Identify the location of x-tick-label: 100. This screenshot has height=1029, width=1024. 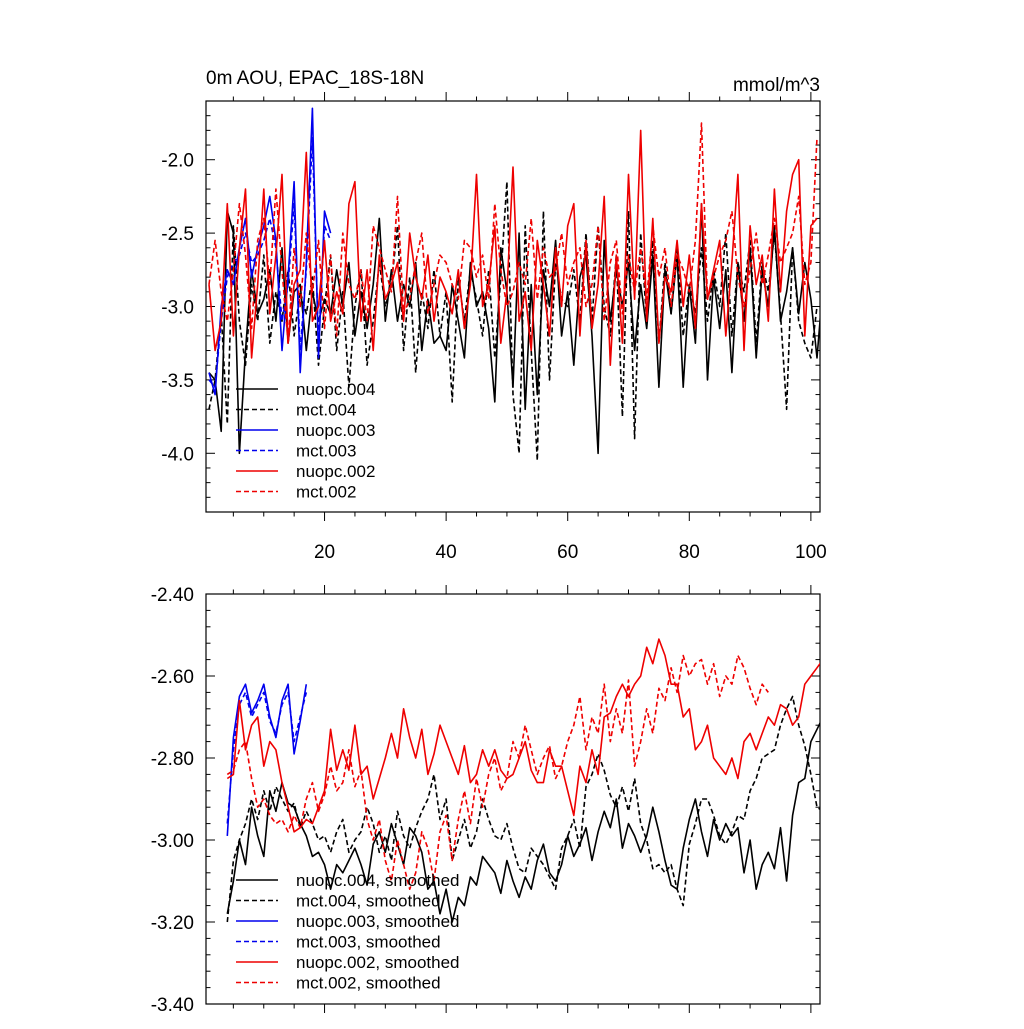
(811, 552).